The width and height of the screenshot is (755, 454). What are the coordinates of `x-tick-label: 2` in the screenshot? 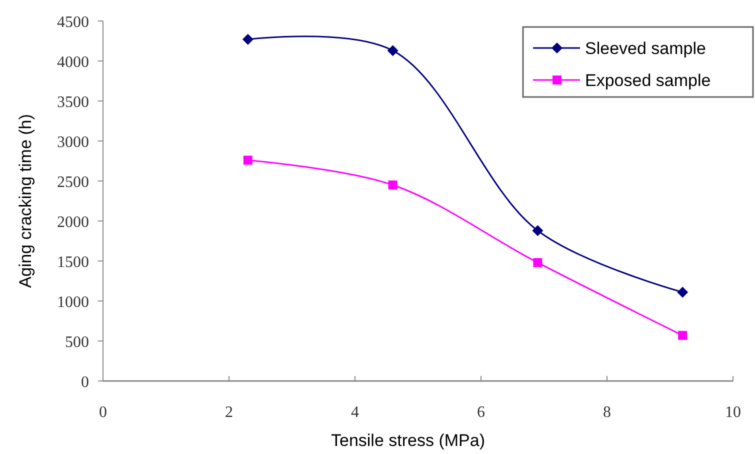 It's located at (229, 412).